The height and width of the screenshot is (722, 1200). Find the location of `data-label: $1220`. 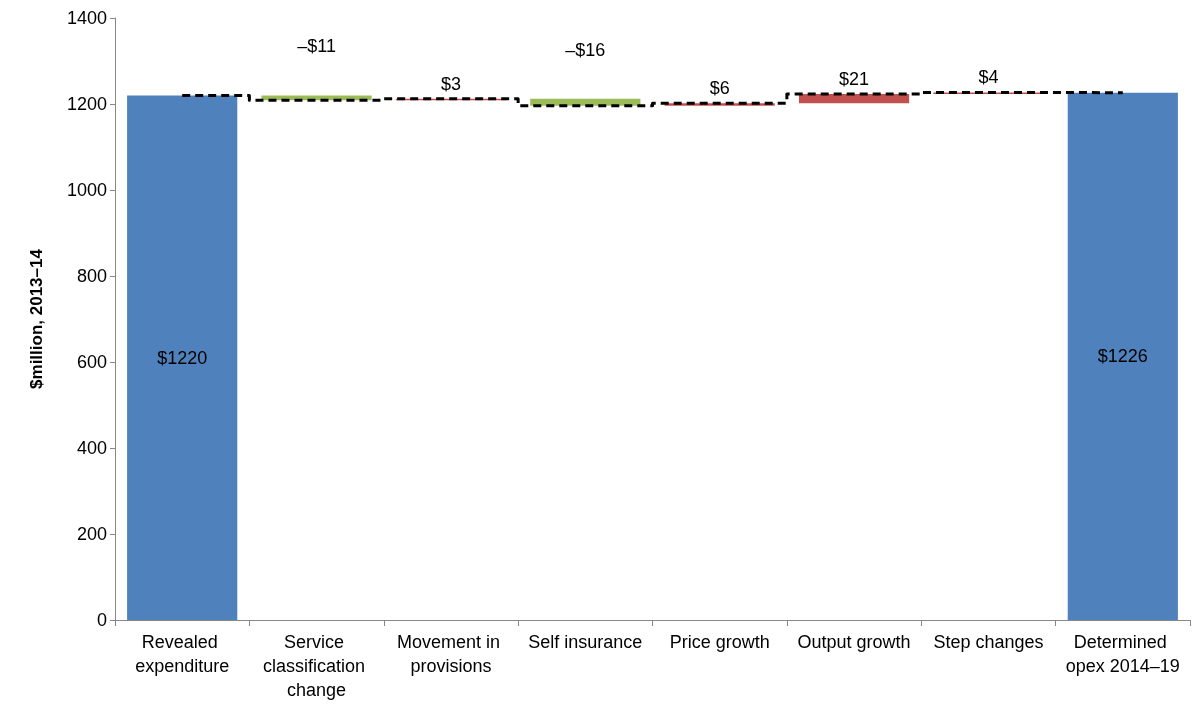

data-label: $1220 is located at coordinates (182, 357).